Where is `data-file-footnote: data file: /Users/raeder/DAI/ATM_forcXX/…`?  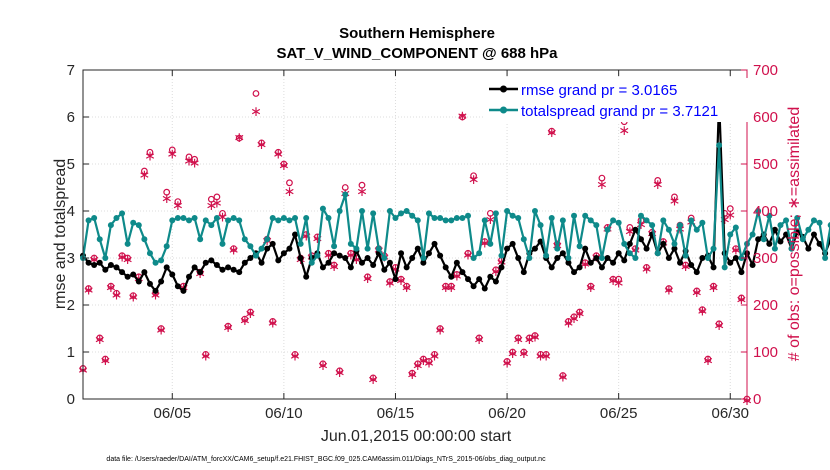
data-file-footnote: data file: /Users/raeder/DAI/ATM_forcXX/… is located at coordinates (326, 459).